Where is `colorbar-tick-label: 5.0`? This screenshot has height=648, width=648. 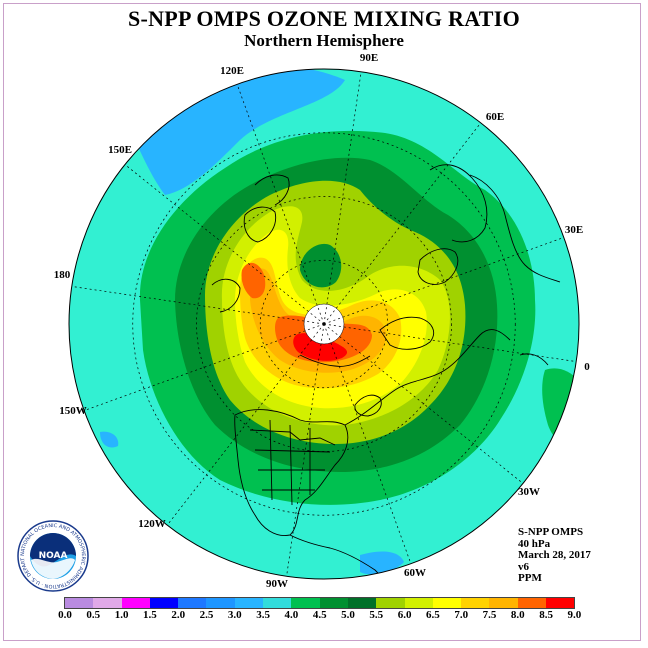
colorbar-tick-label: 5.0 is located at coordinates (348, 615).